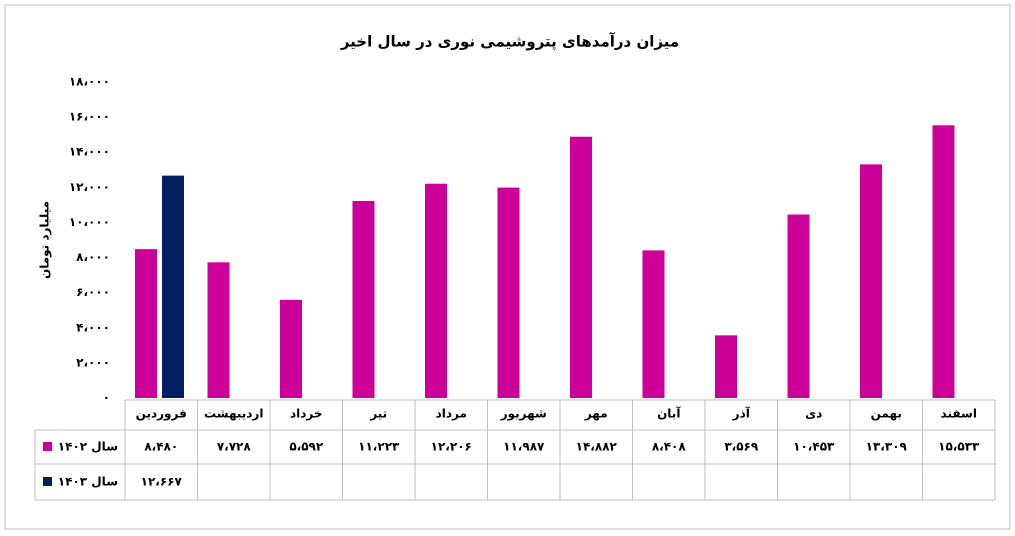 The image size is (1015, 536). I want to click on y-tick-label: ۱۸،۰۰۰, so click(89, 82).